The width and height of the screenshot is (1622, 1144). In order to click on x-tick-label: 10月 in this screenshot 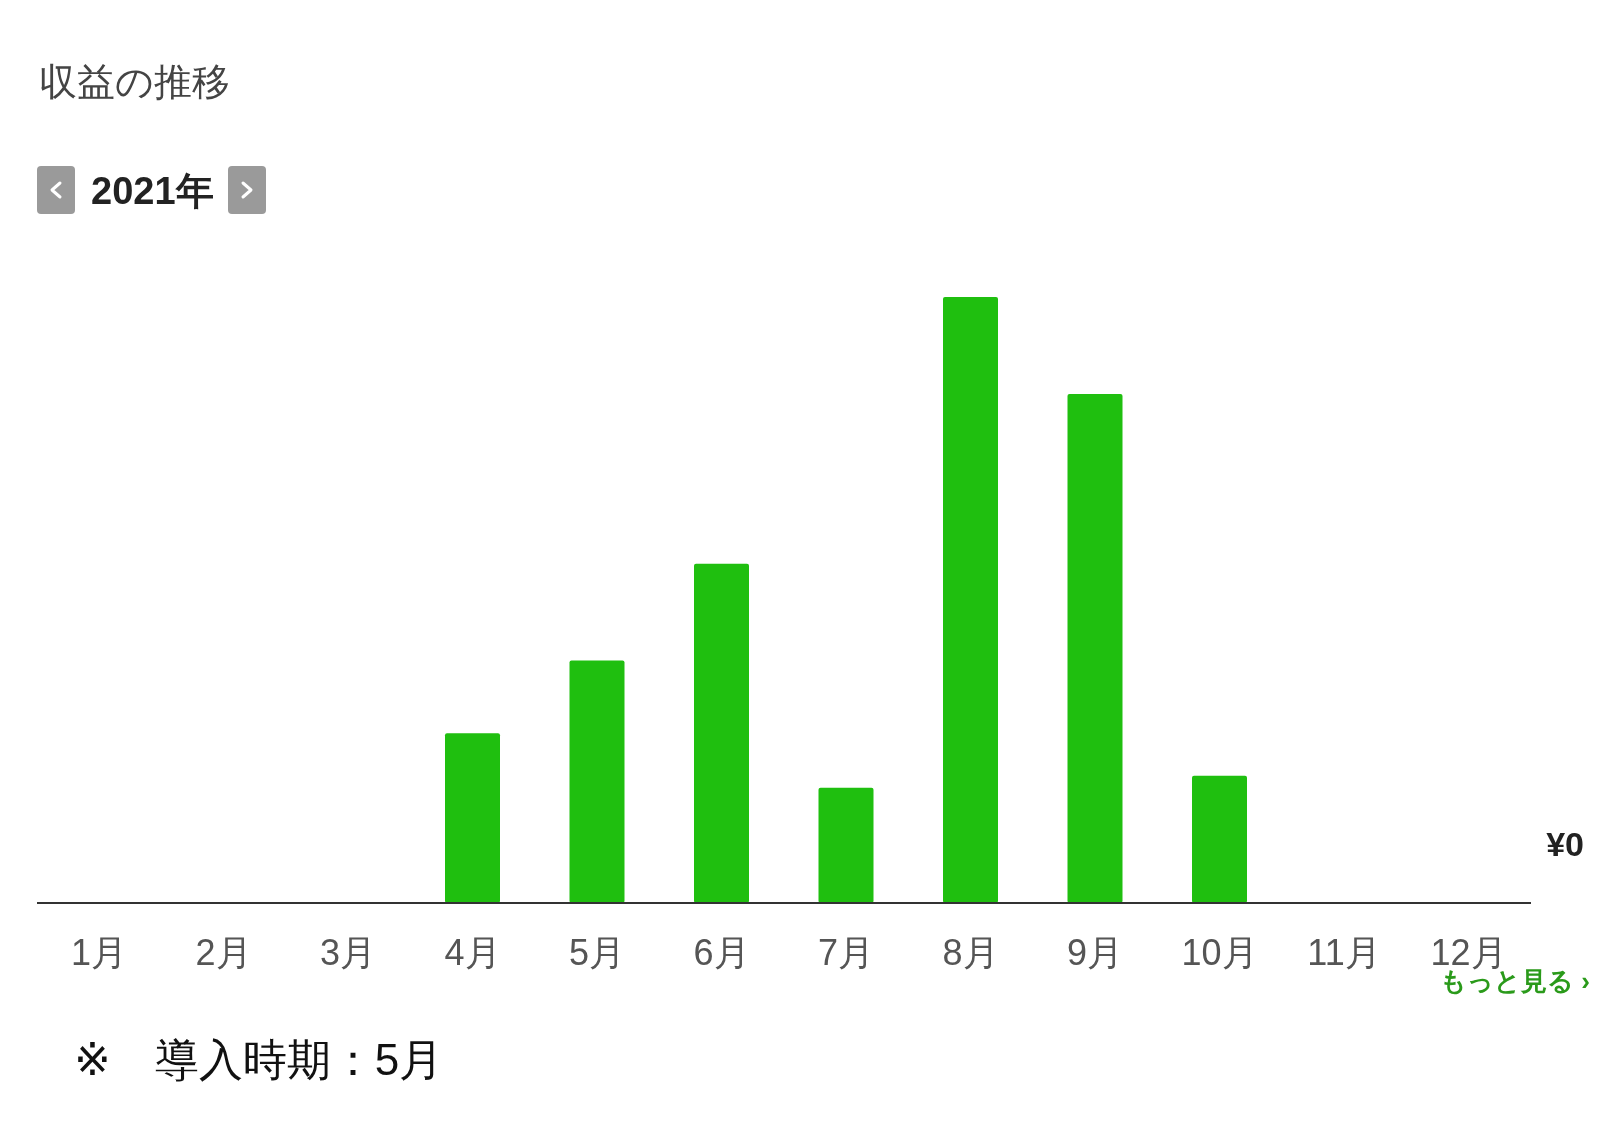, I will do `click(1219, 952)`.